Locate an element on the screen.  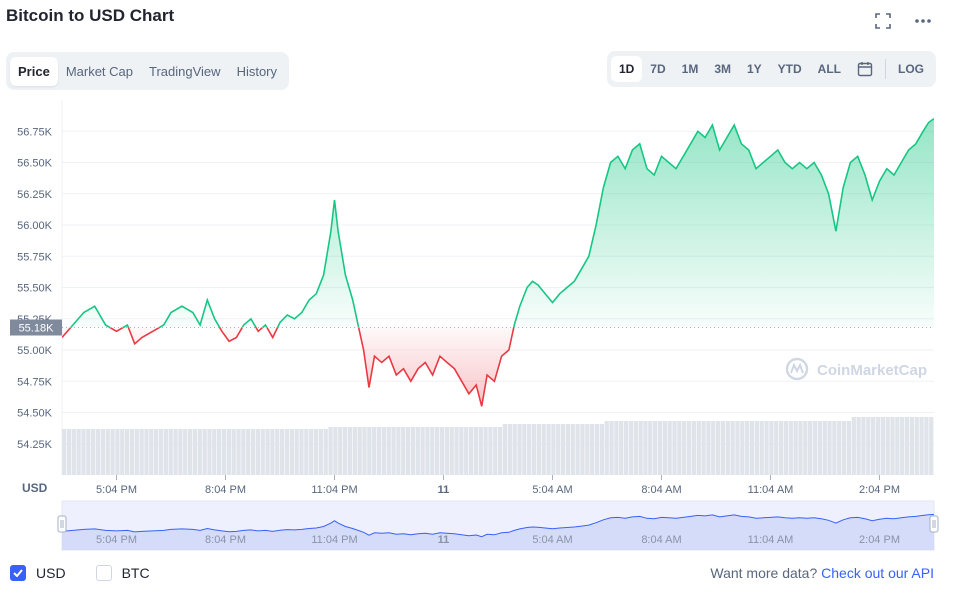
range-7d: 7D is located at coordinates (658, 69).